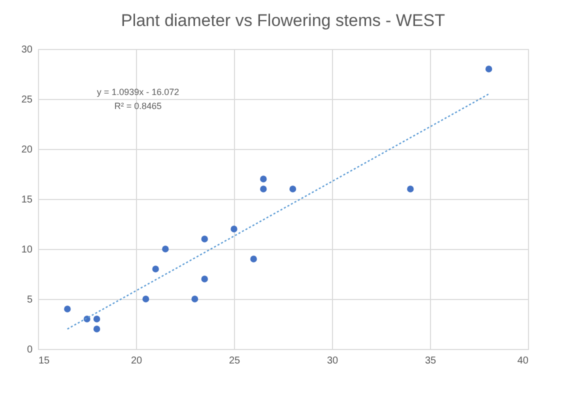 The width and height of the screenshot is (561, 415). What do you see at coordinates (138, 106) in the screenshot?
I see `annotation: R² = 0.8465` at bounding box center [138, 106].